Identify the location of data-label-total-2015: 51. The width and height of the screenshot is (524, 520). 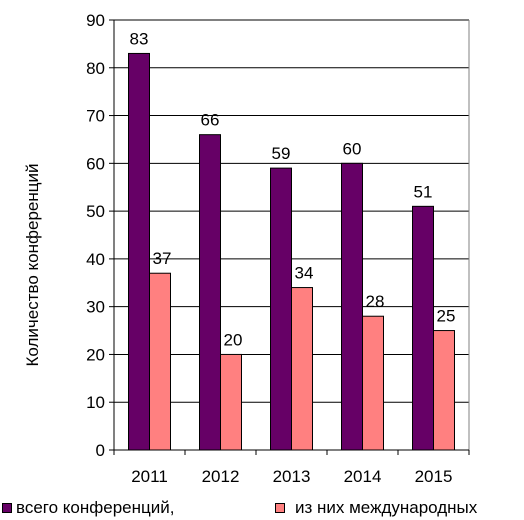
(423, 191).